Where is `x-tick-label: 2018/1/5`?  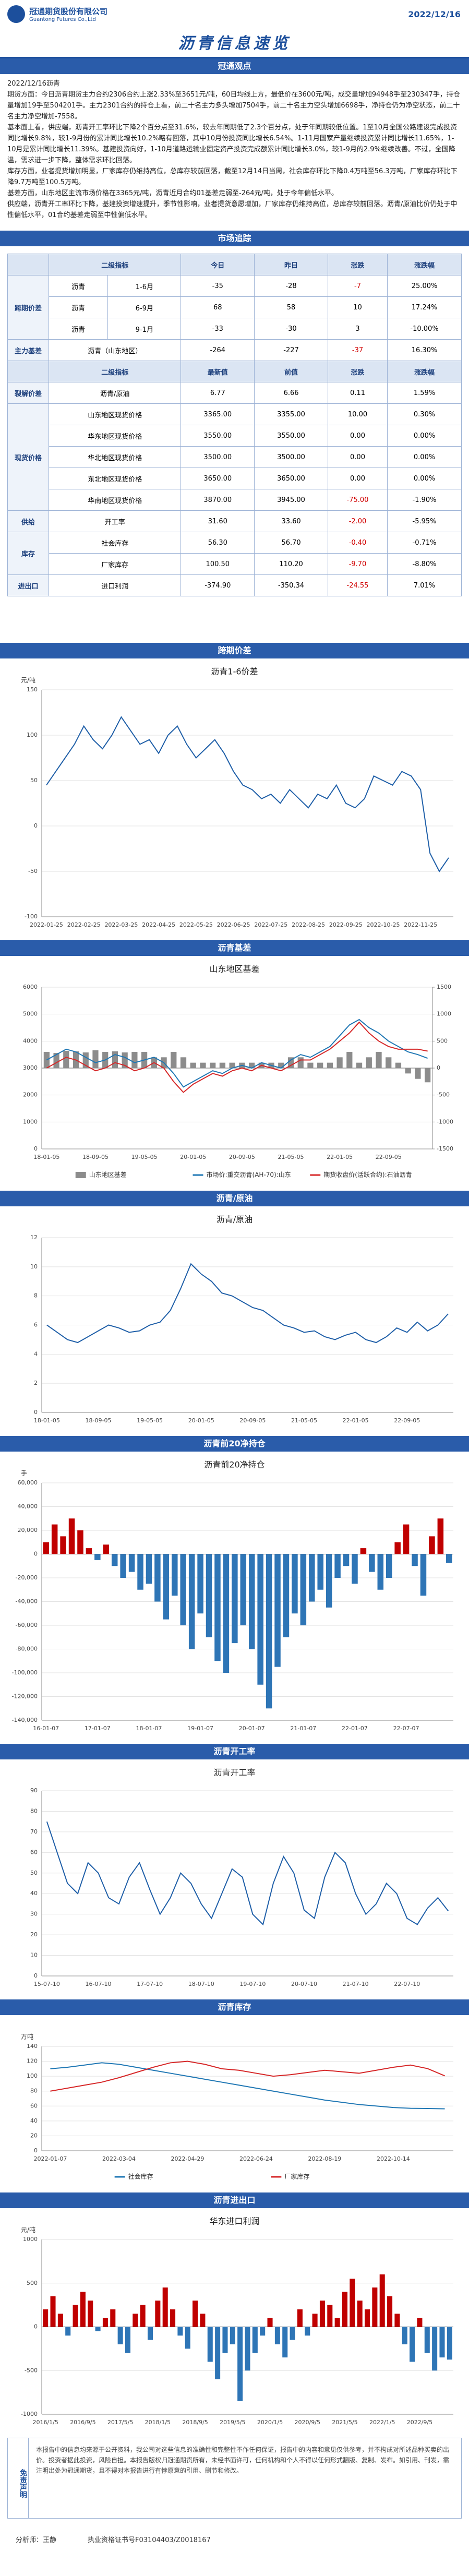 x-tick-label: 2018/1/5 is located at coordinates (158, 2423).